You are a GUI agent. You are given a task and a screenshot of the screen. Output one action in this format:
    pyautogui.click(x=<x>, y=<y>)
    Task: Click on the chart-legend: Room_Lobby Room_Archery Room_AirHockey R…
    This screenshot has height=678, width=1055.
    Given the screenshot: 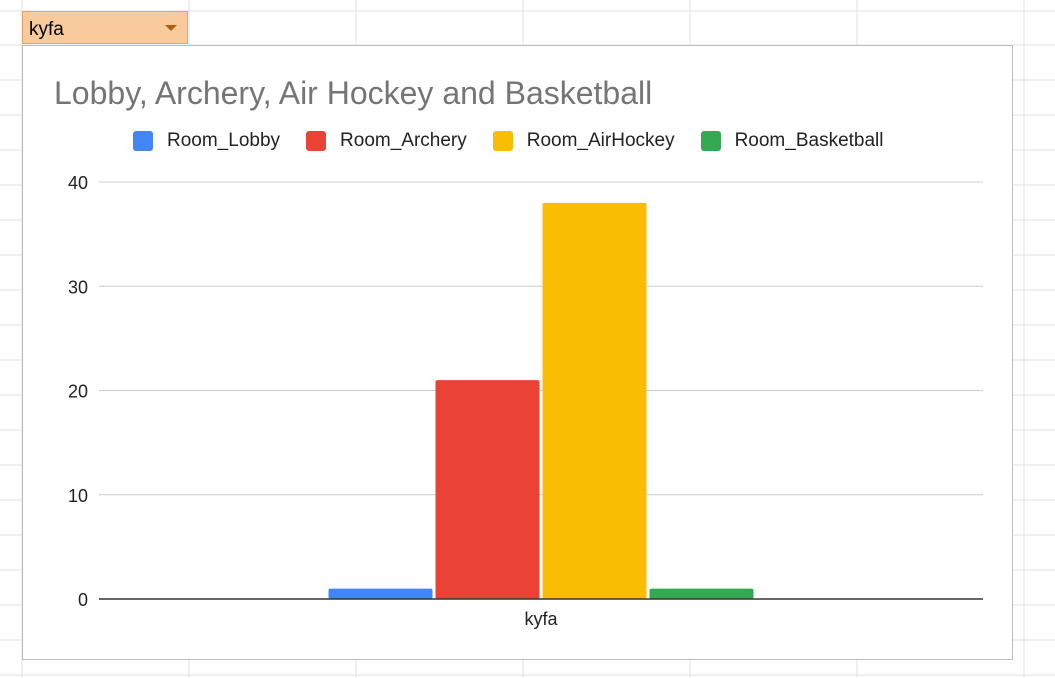 What is the action you would take?
    pyautogui.click(x=508, y=141)
    